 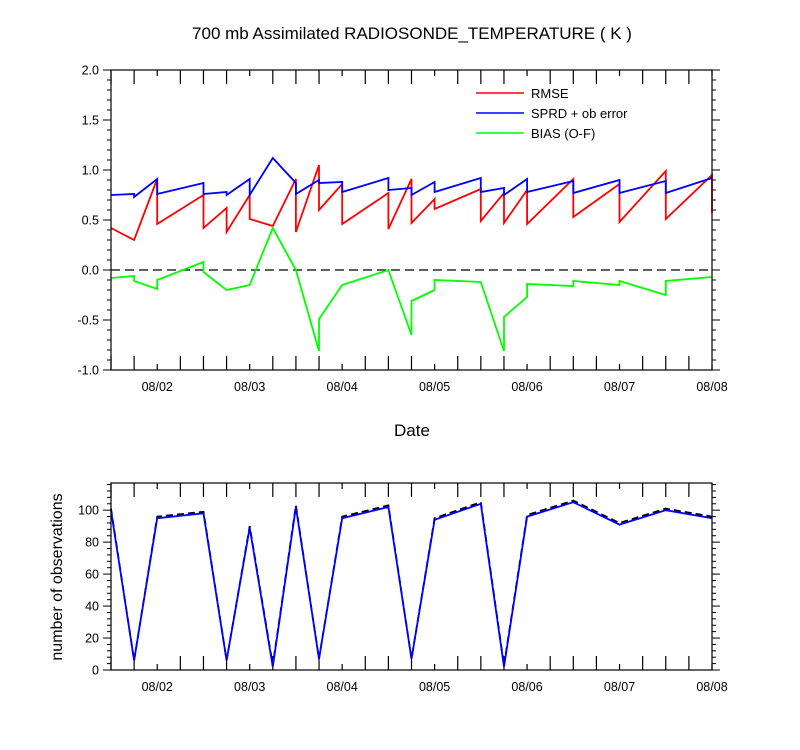 I want to click on y-tick-label: -1.0, so click(x=88, y=371).